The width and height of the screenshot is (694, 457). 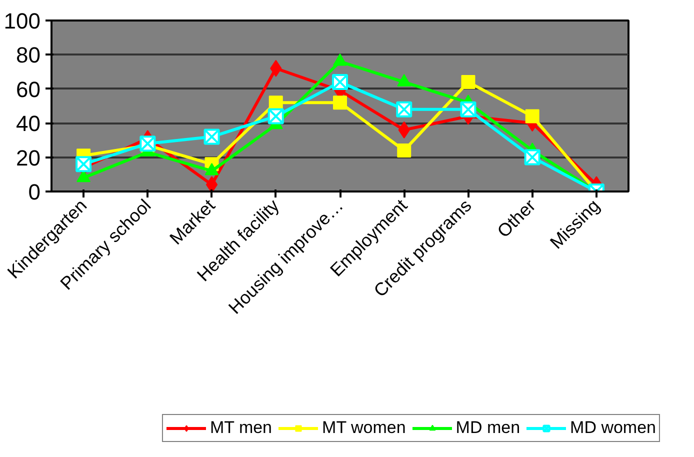 What do you see at coordinates (28, 123) in the screenshot?
I see `y-tick-label: 40` at bounding box center [28, 123].